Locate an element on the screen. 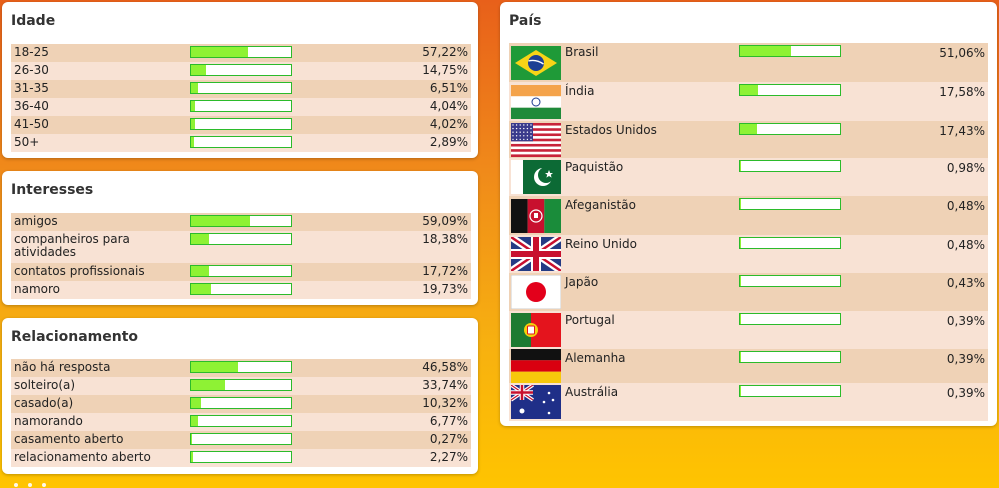  interests-panel-title: Interesses is located at coordinates (52, 190).